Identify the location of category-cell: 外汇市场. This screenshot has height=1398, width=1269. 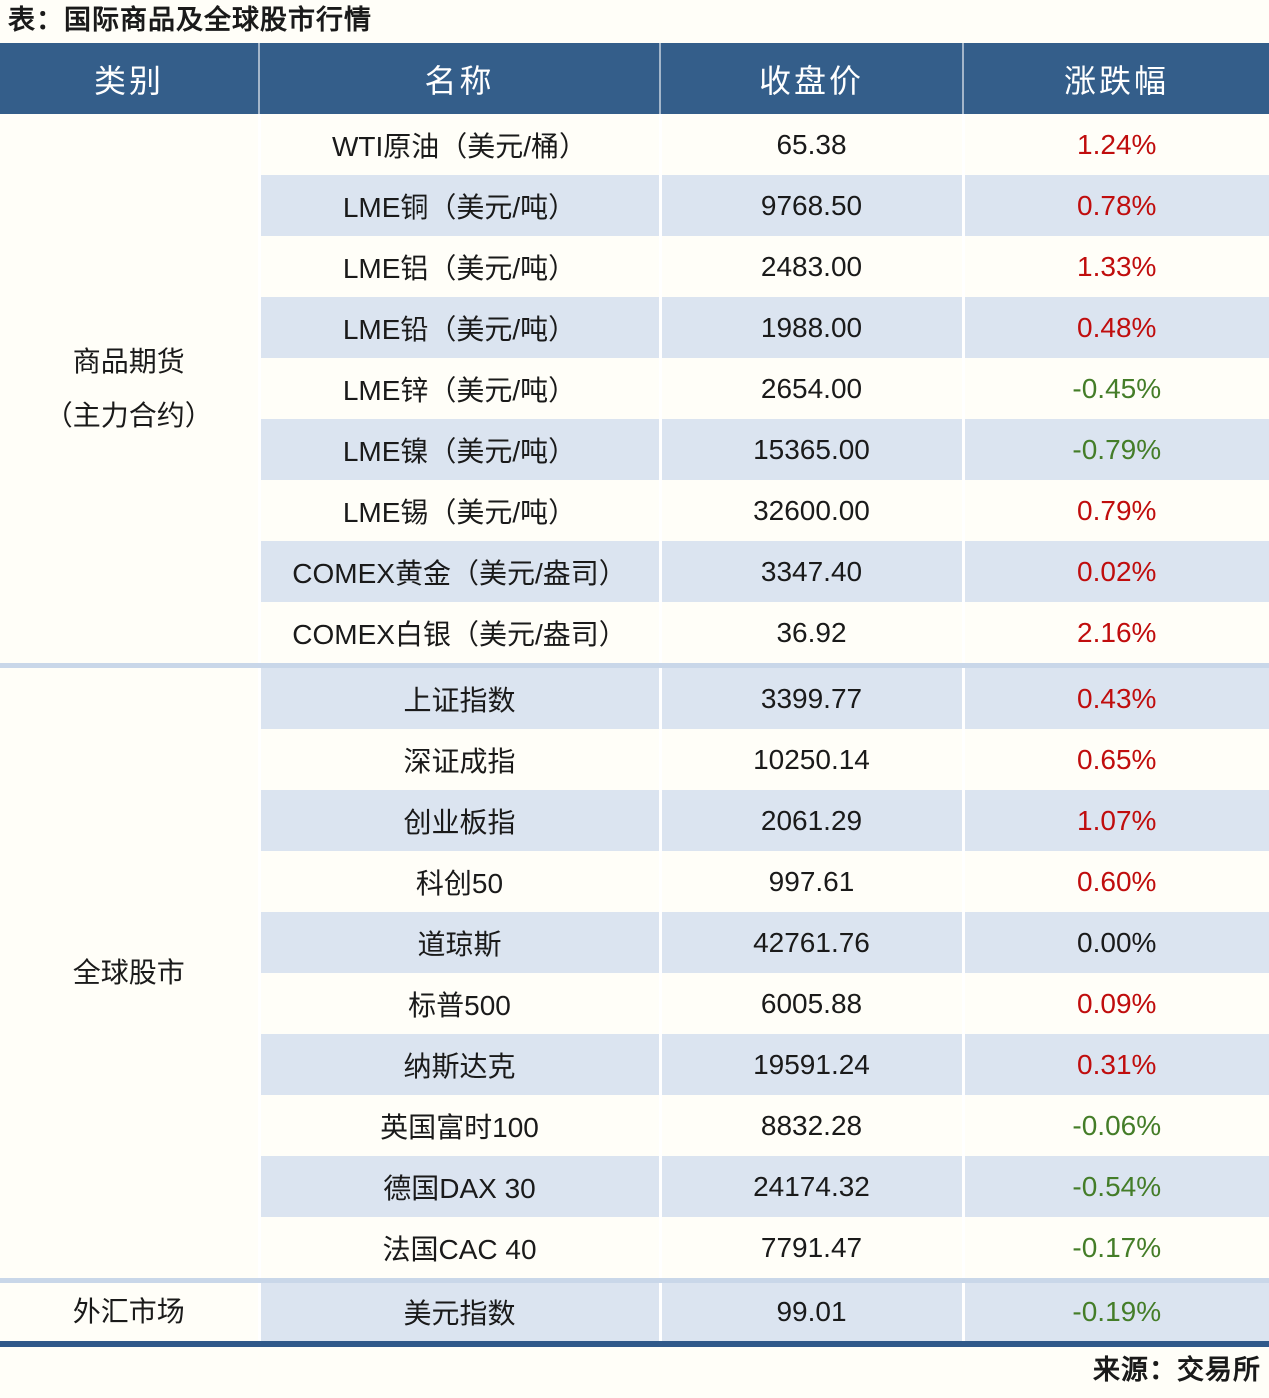
(129, 1313).